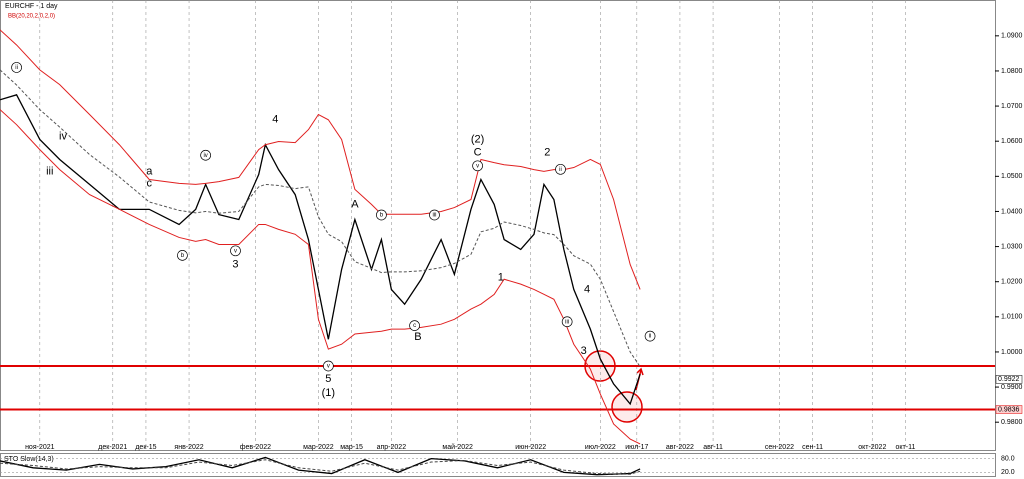 This screenshot has height=479, width=1024. Describe the element at coordinates (478, 152) in the screenshot. I see `wave-label: C` at that location.